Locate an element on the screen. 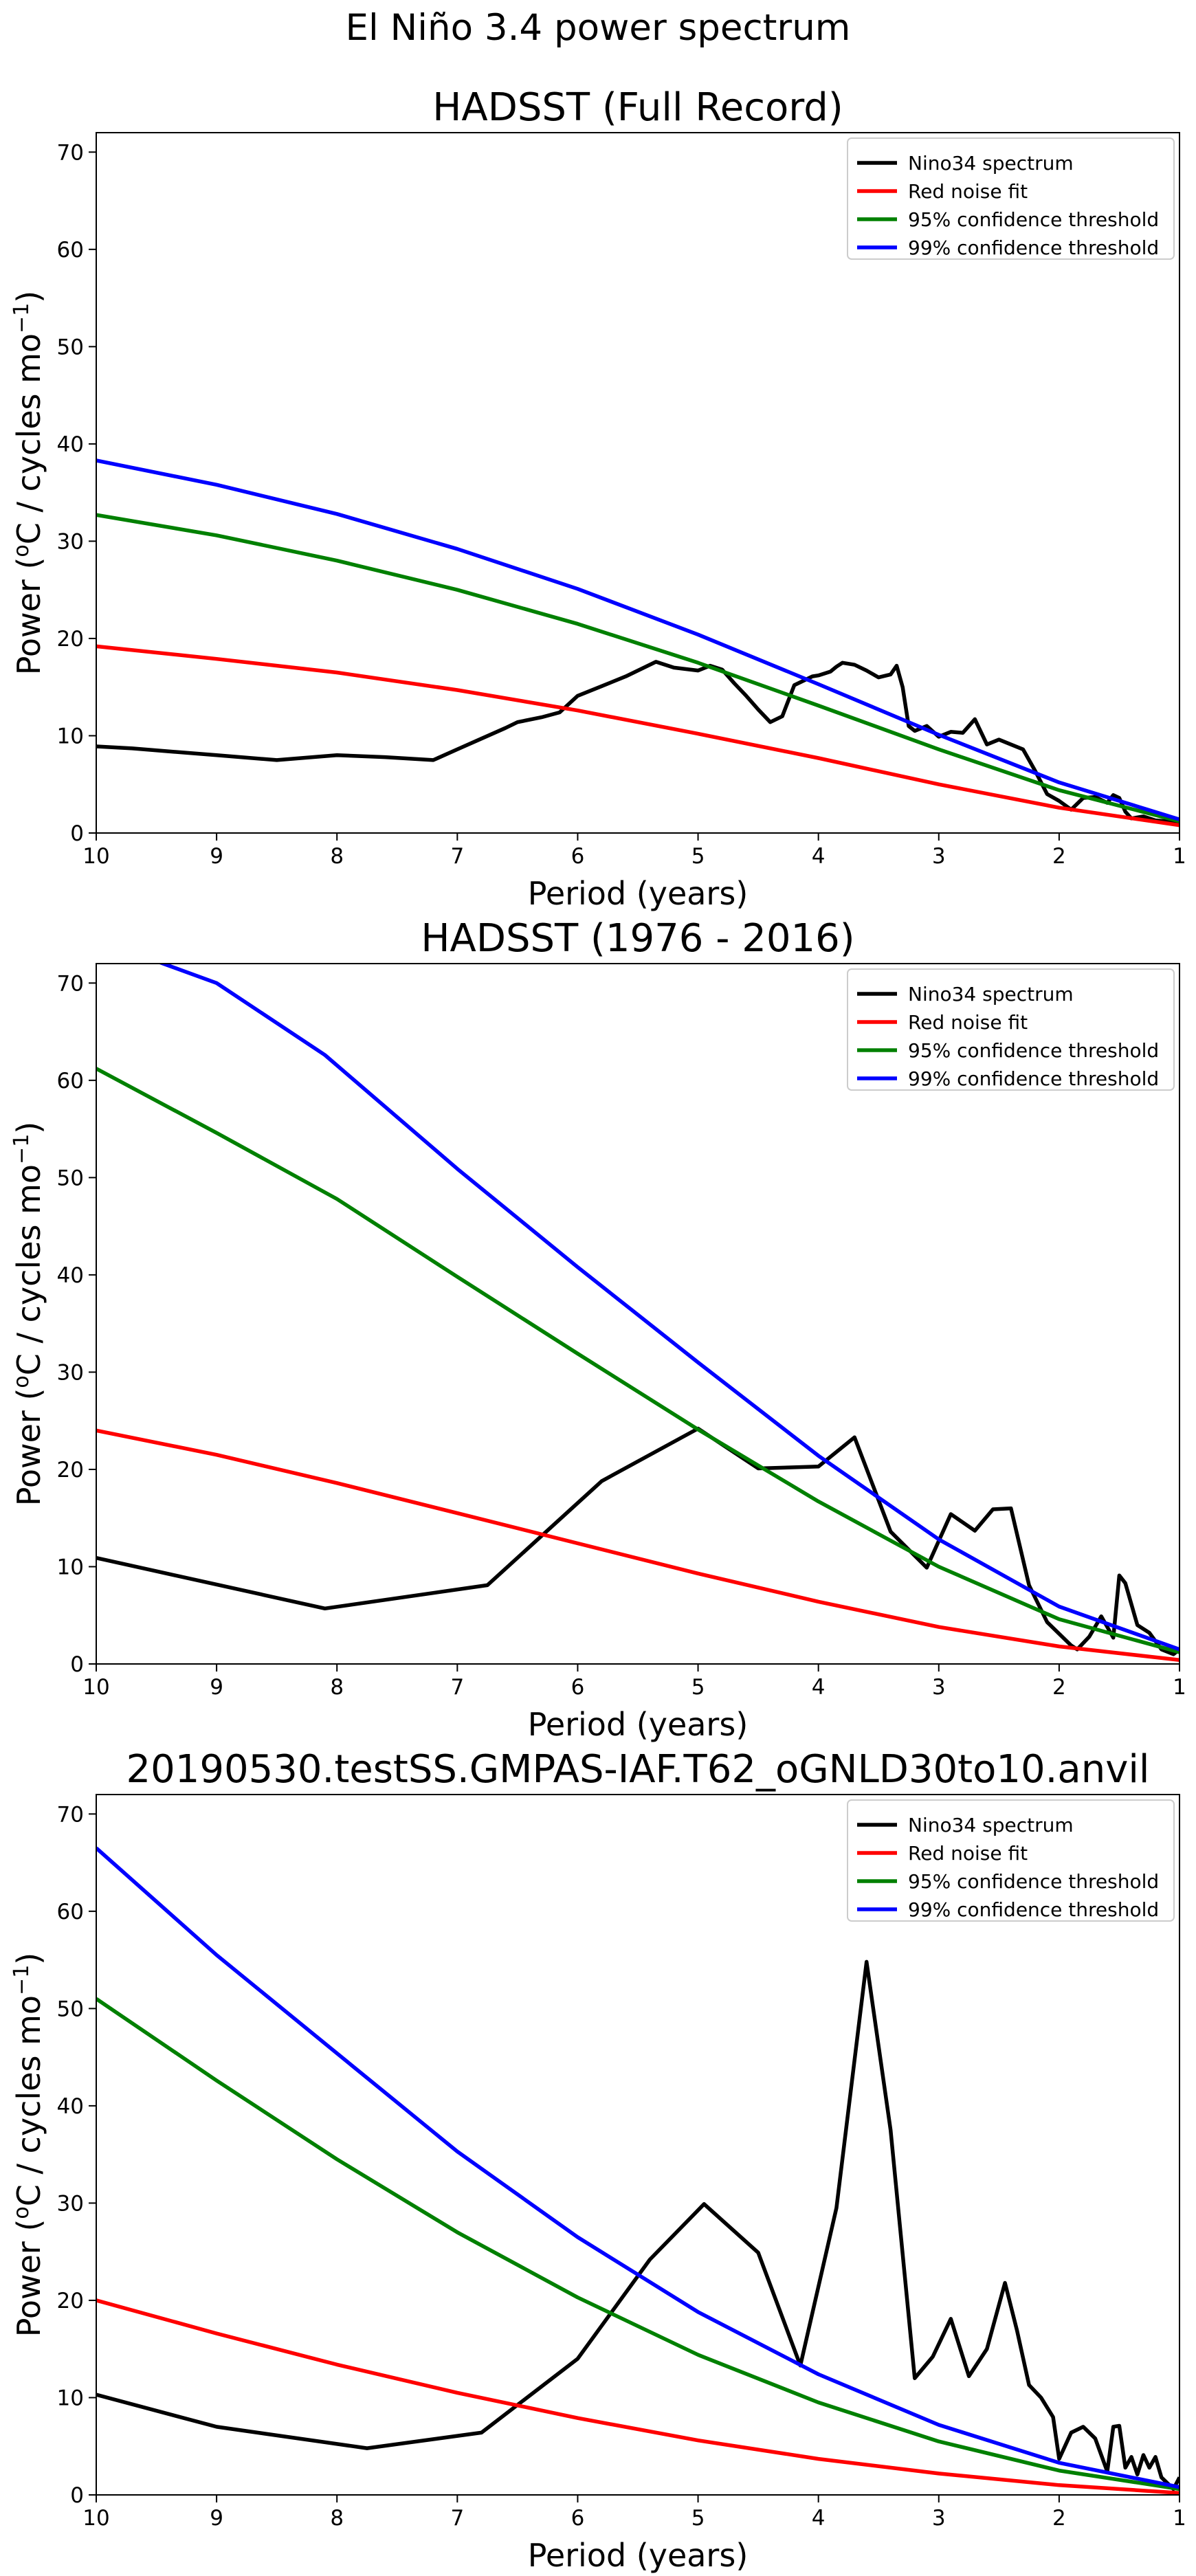 The image size is (1196, 2576). chart-title: HADSST (Full Record) is located at coordinates (637, 107).